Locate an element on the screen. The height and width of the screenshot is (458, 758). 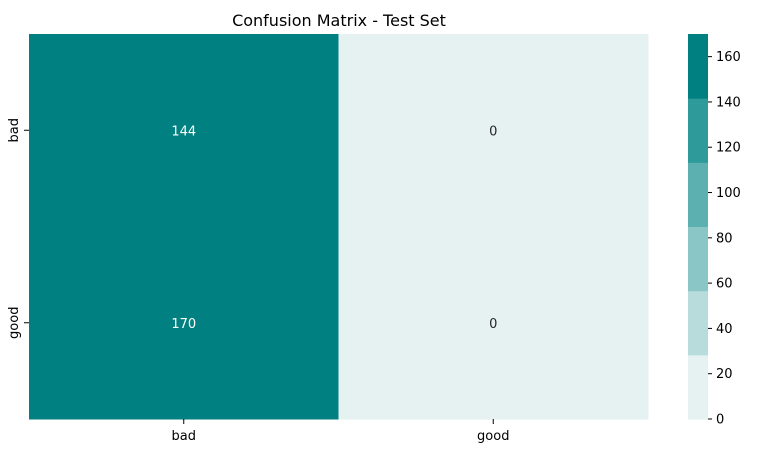
y-axis: bad good is located at coordinates (18, 228).